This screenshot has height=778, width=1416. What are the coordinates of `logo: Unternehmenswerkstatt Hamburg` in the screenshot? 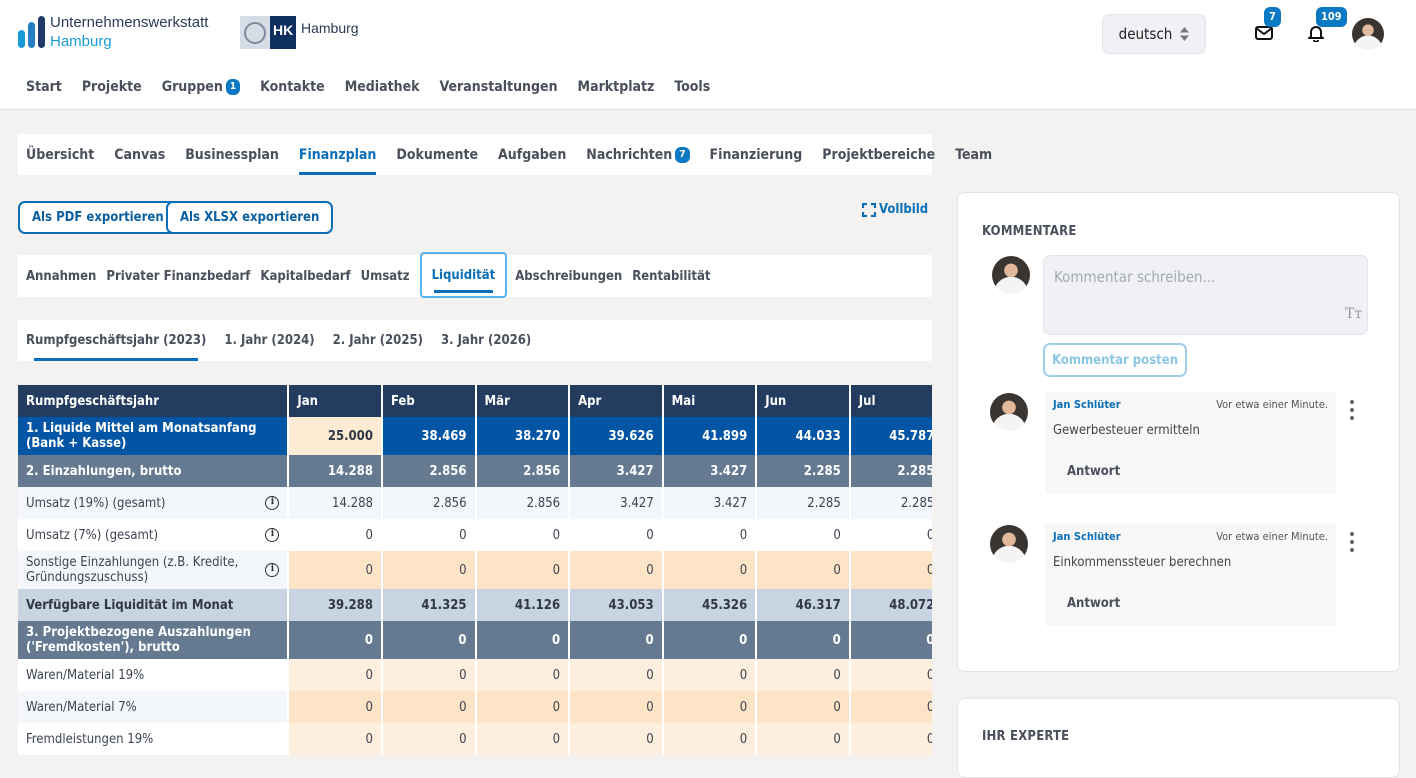 It's located at (129, 32).